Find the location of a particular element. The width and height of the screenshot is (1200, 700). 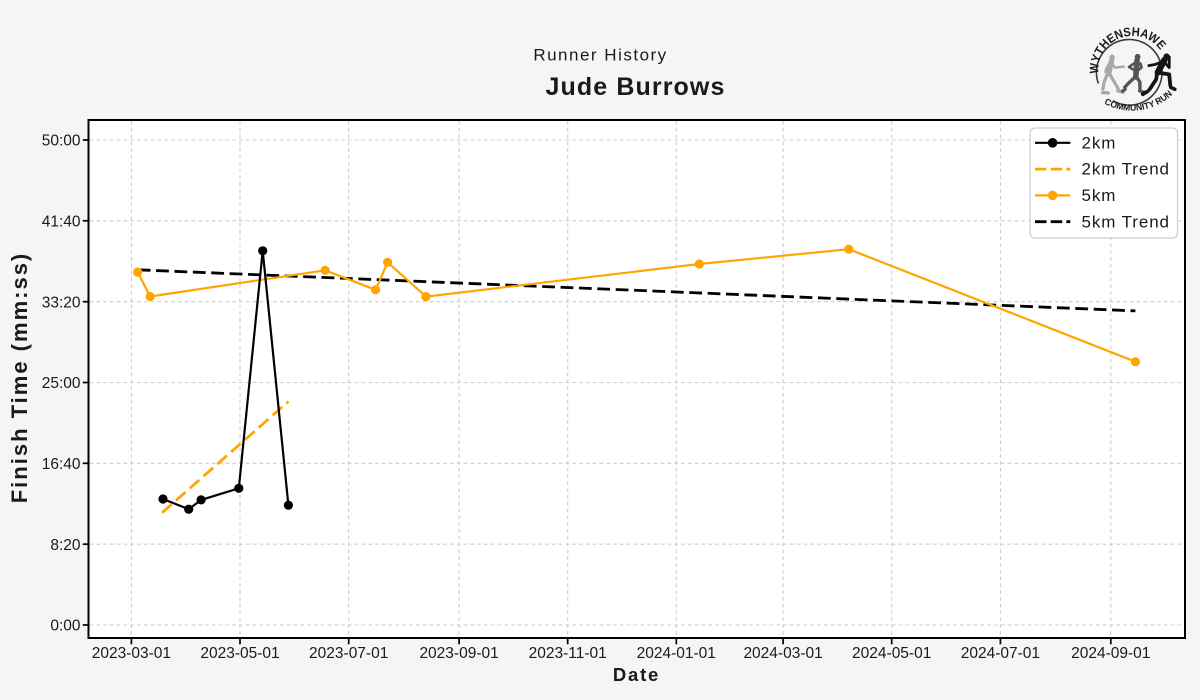

svg-text: 2024-01-01 is located at coordinates (676, 653).